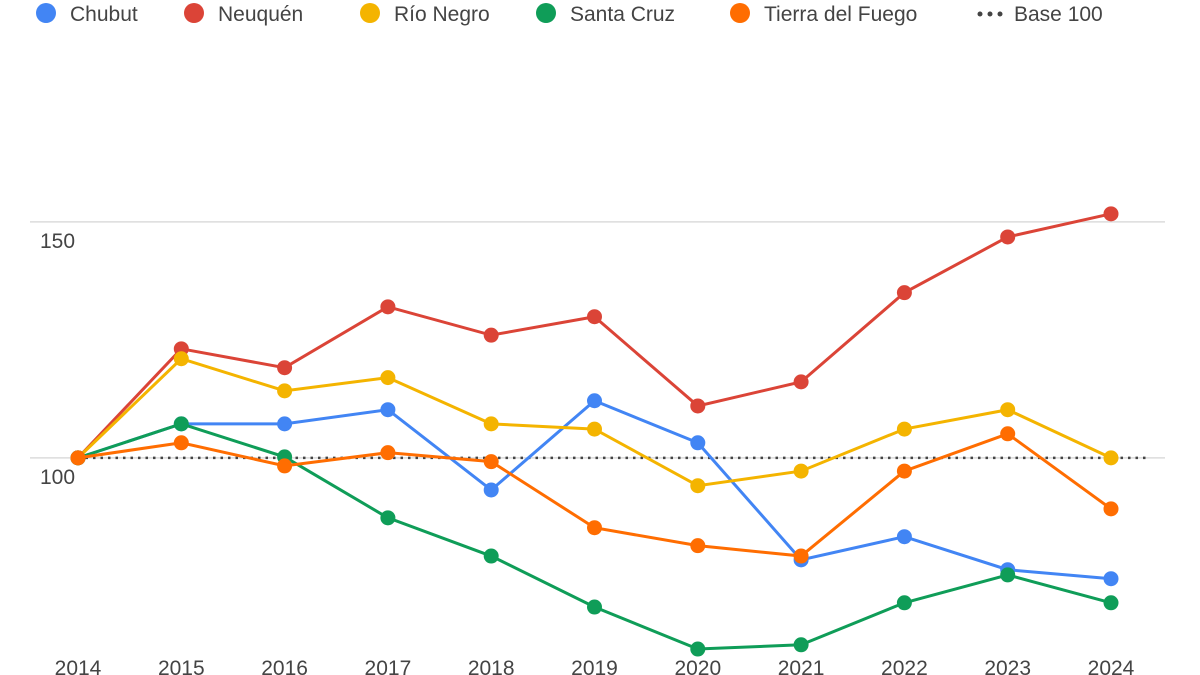 This screenshot has width=1200, height=675. I want to click on legend-item: Río Negro, so click(425, 14).